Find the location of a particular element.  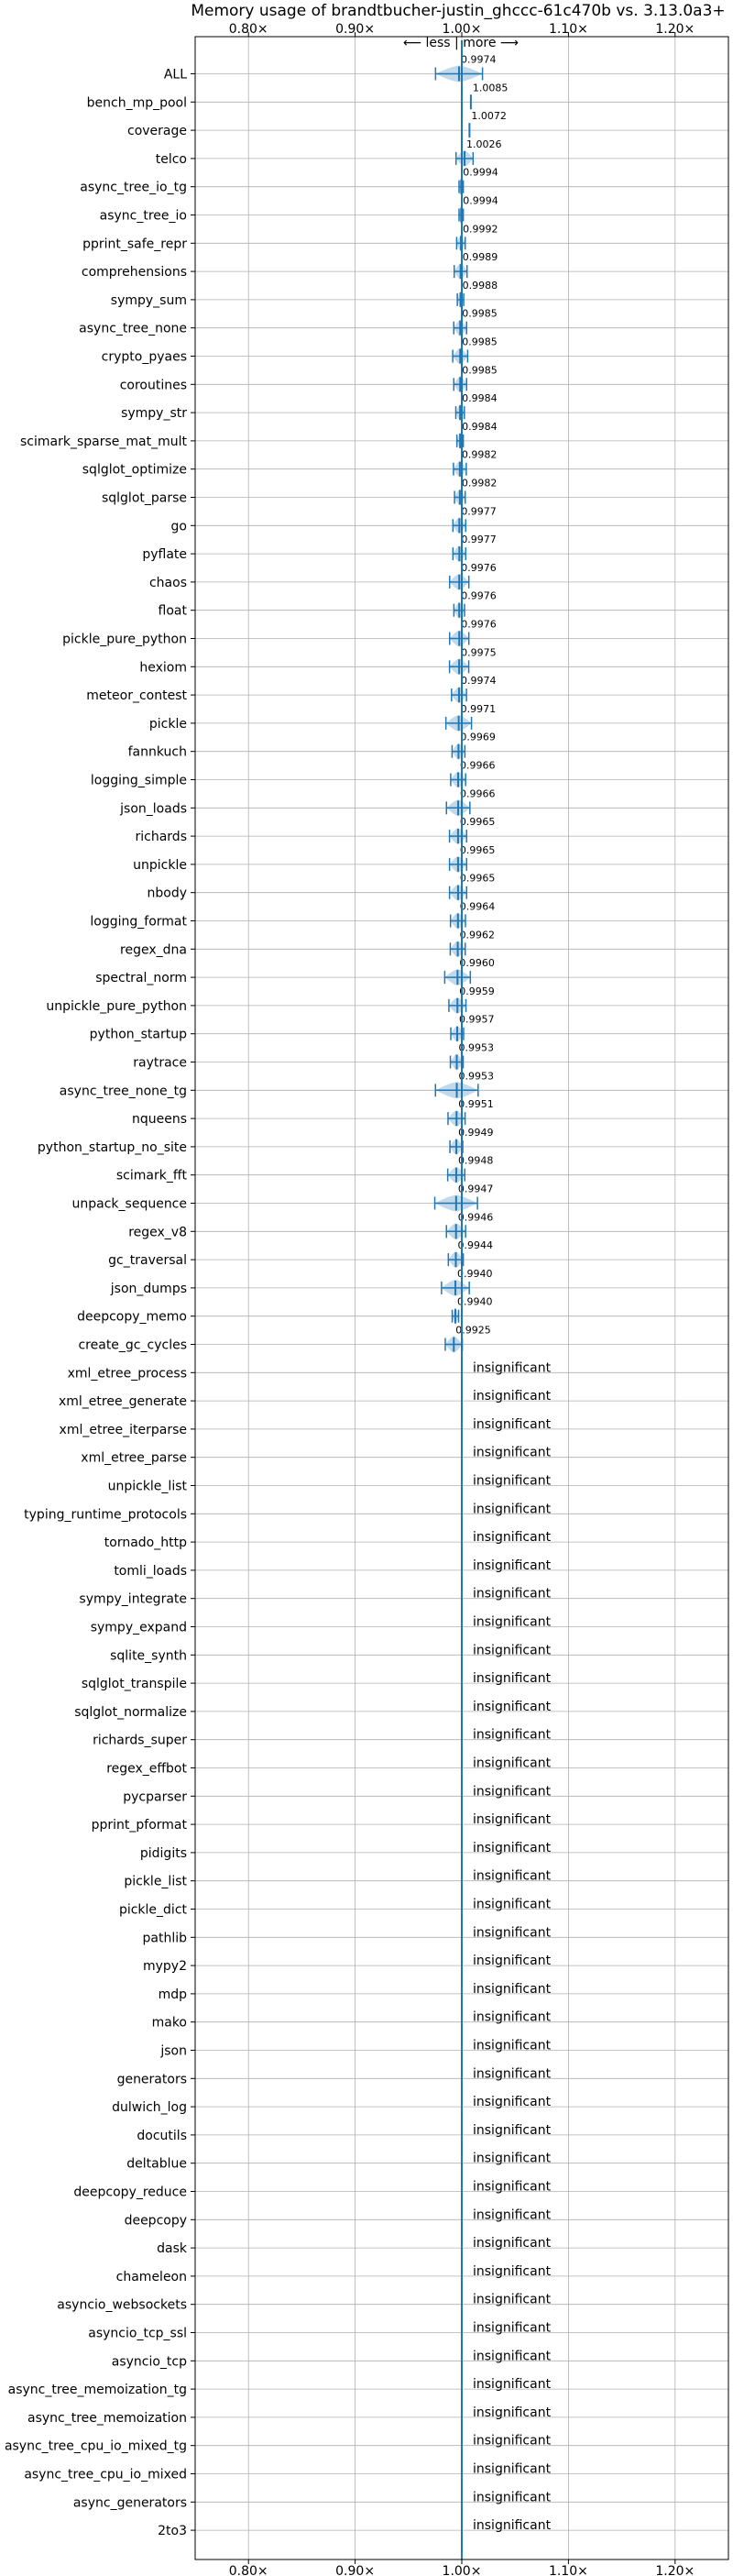

benchmark-name: create_gc_cycles is located at coordinates (132, 1345).